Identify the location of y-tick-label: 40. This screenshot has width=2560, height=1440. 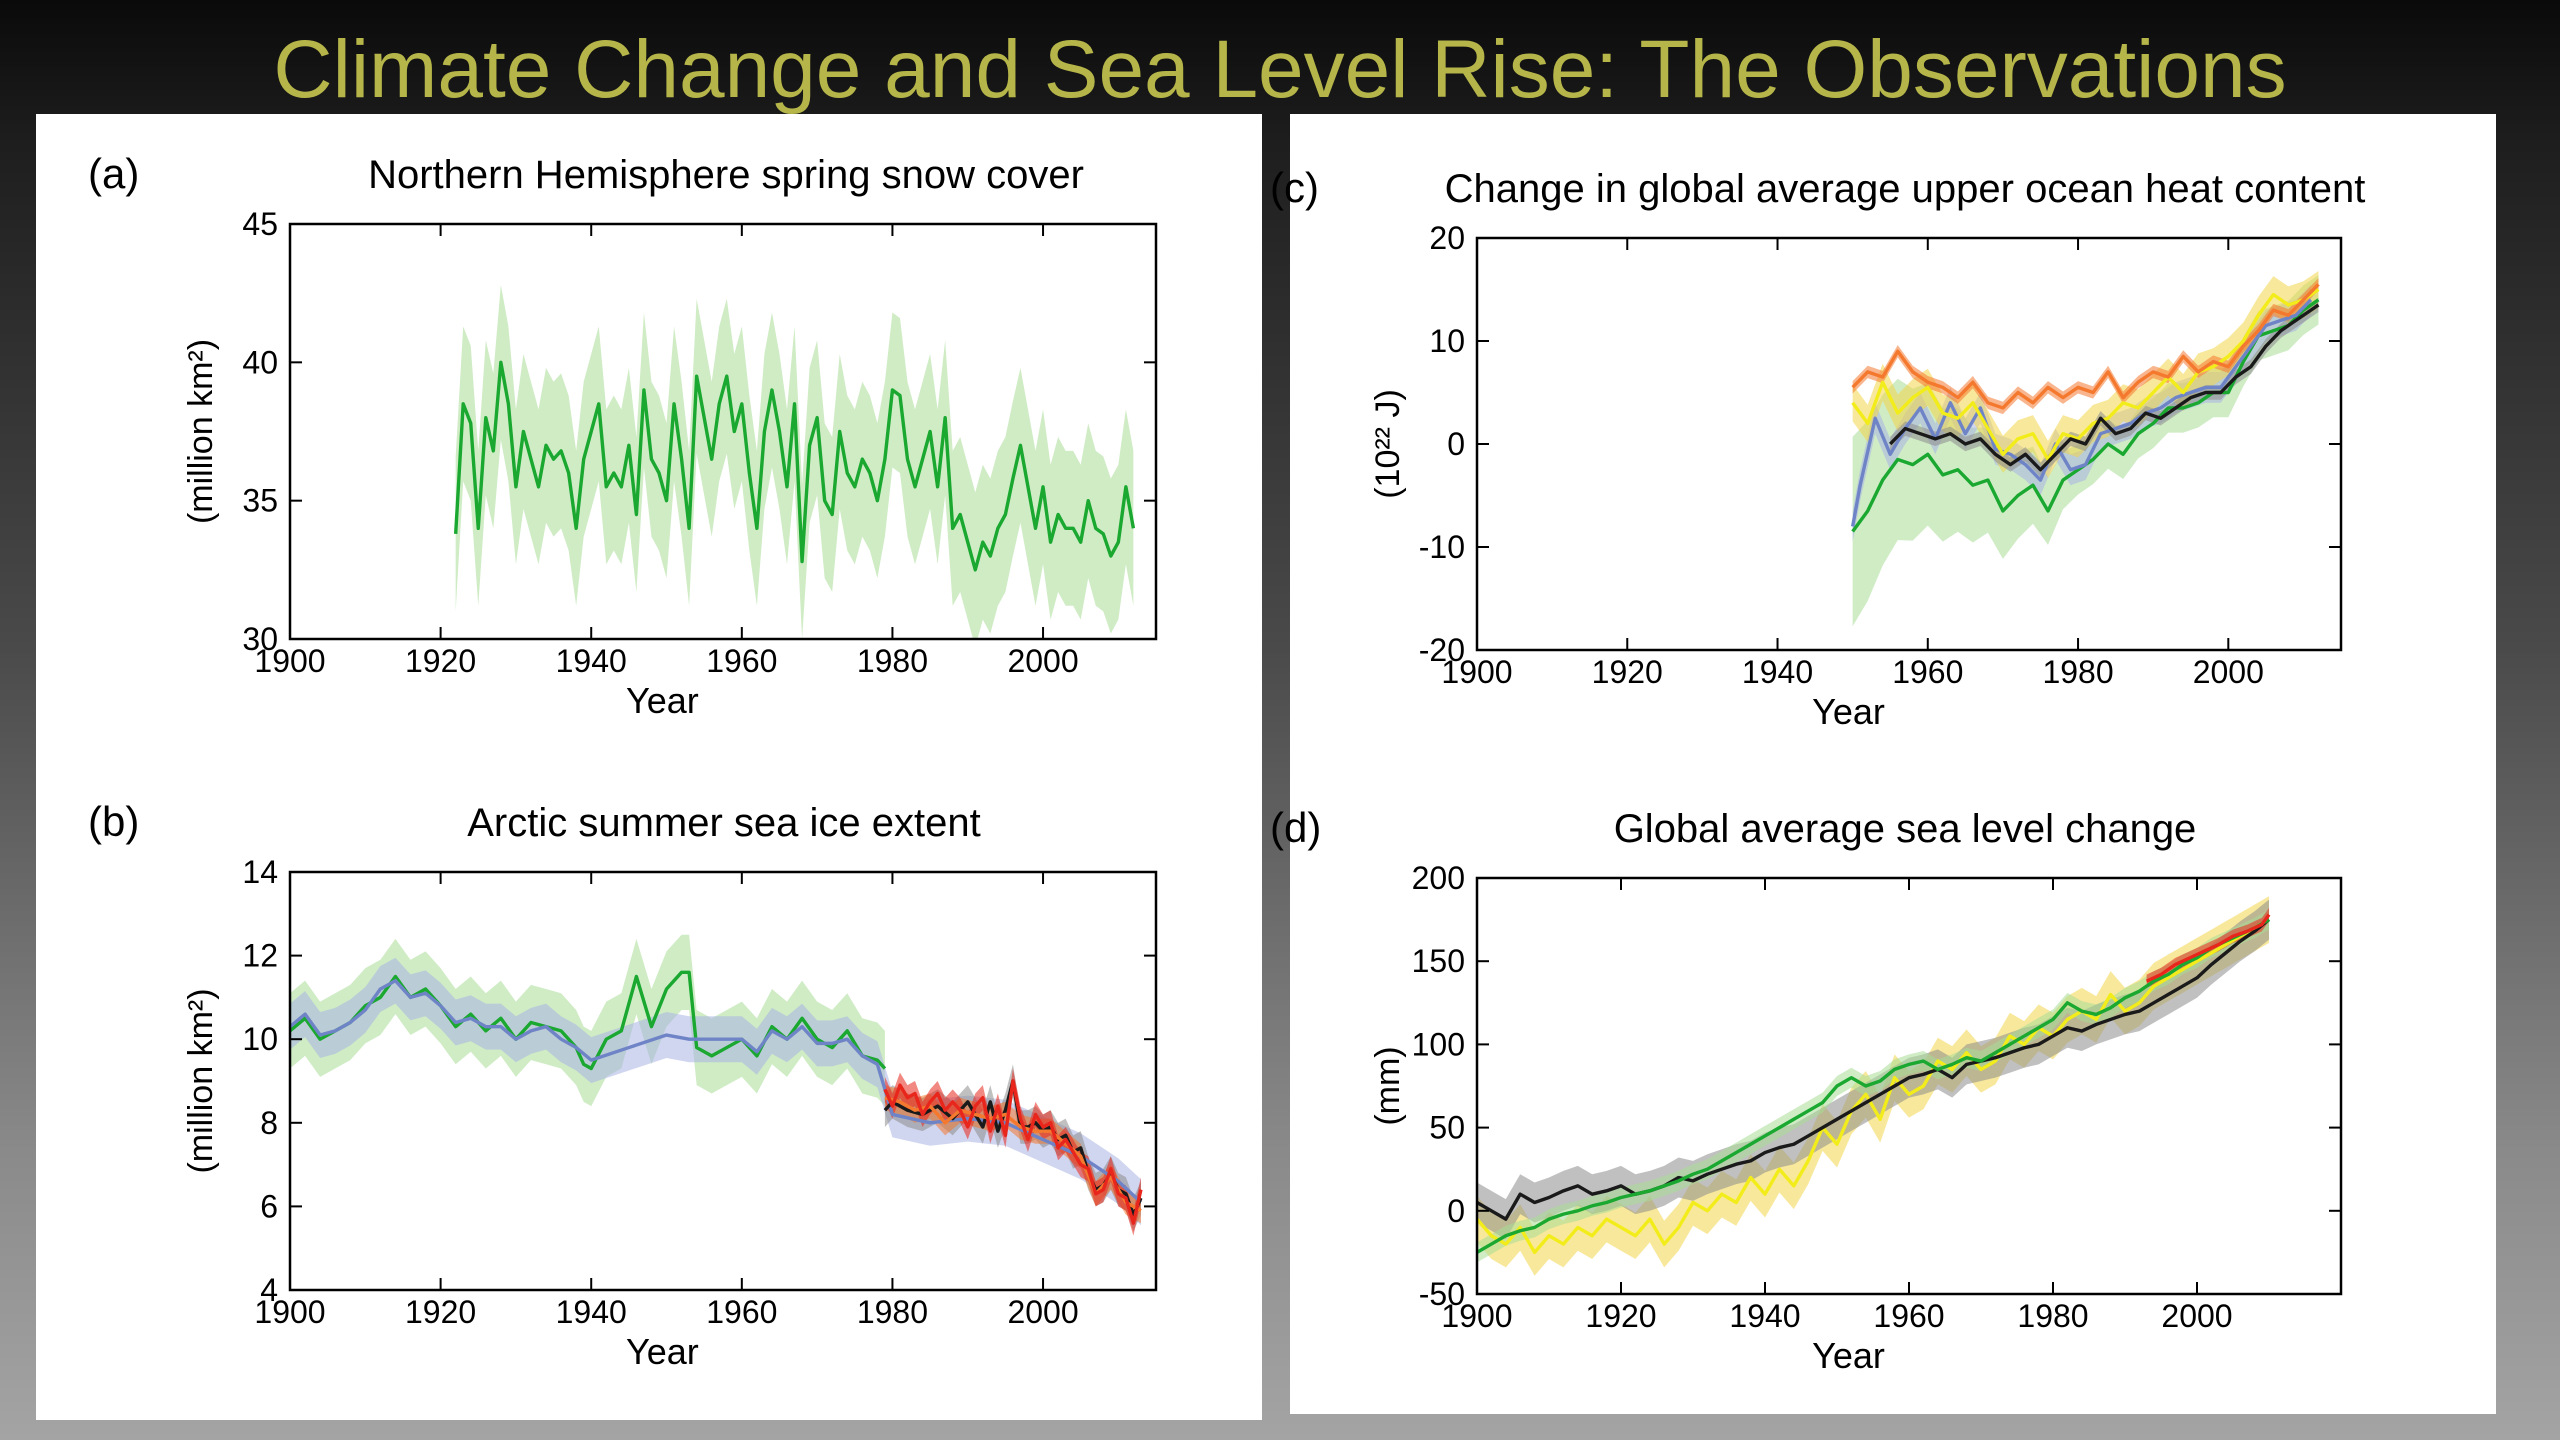
(260, 362).